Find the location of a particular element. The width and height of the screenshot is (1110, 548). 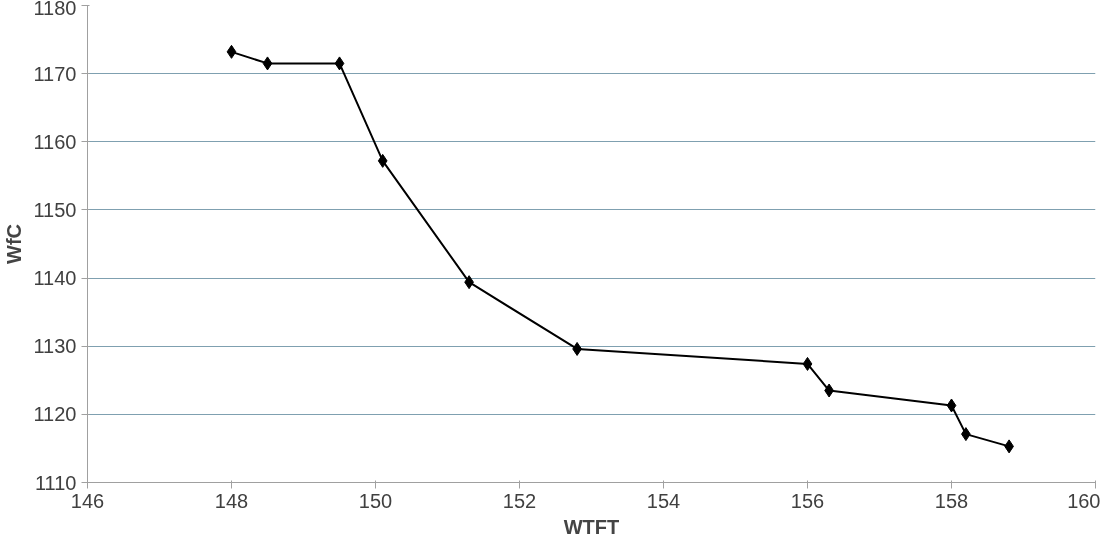

x-tick-label: 154 is located at coordinates (663, 500).